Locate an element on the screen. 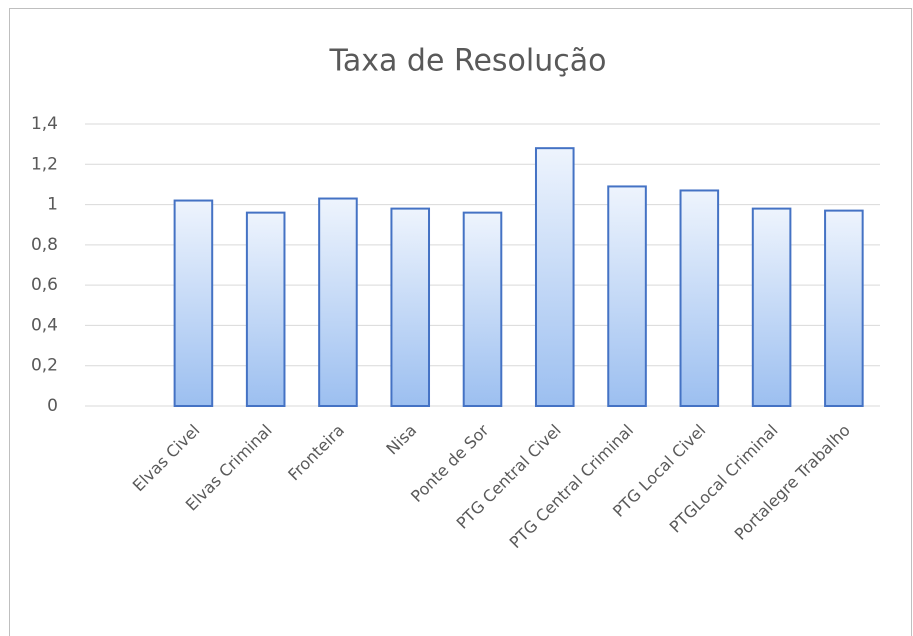  y-tick-label: 1,4 is located at coordinates (44, 124).